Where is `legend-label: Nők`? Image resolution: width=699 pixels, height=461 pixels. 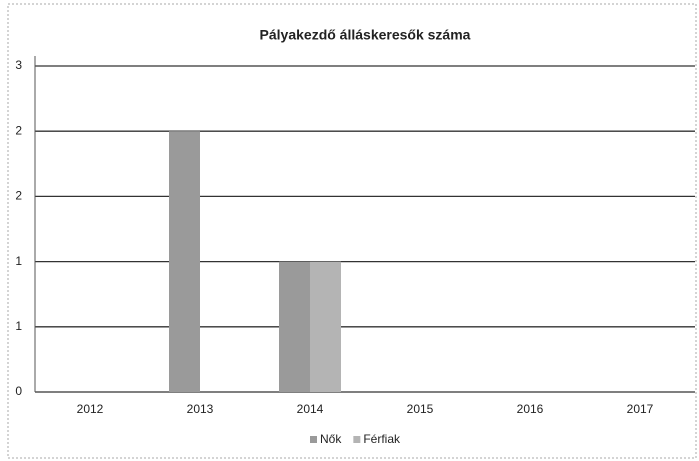 legend-label: Nők is located at coordinates (331, 439).